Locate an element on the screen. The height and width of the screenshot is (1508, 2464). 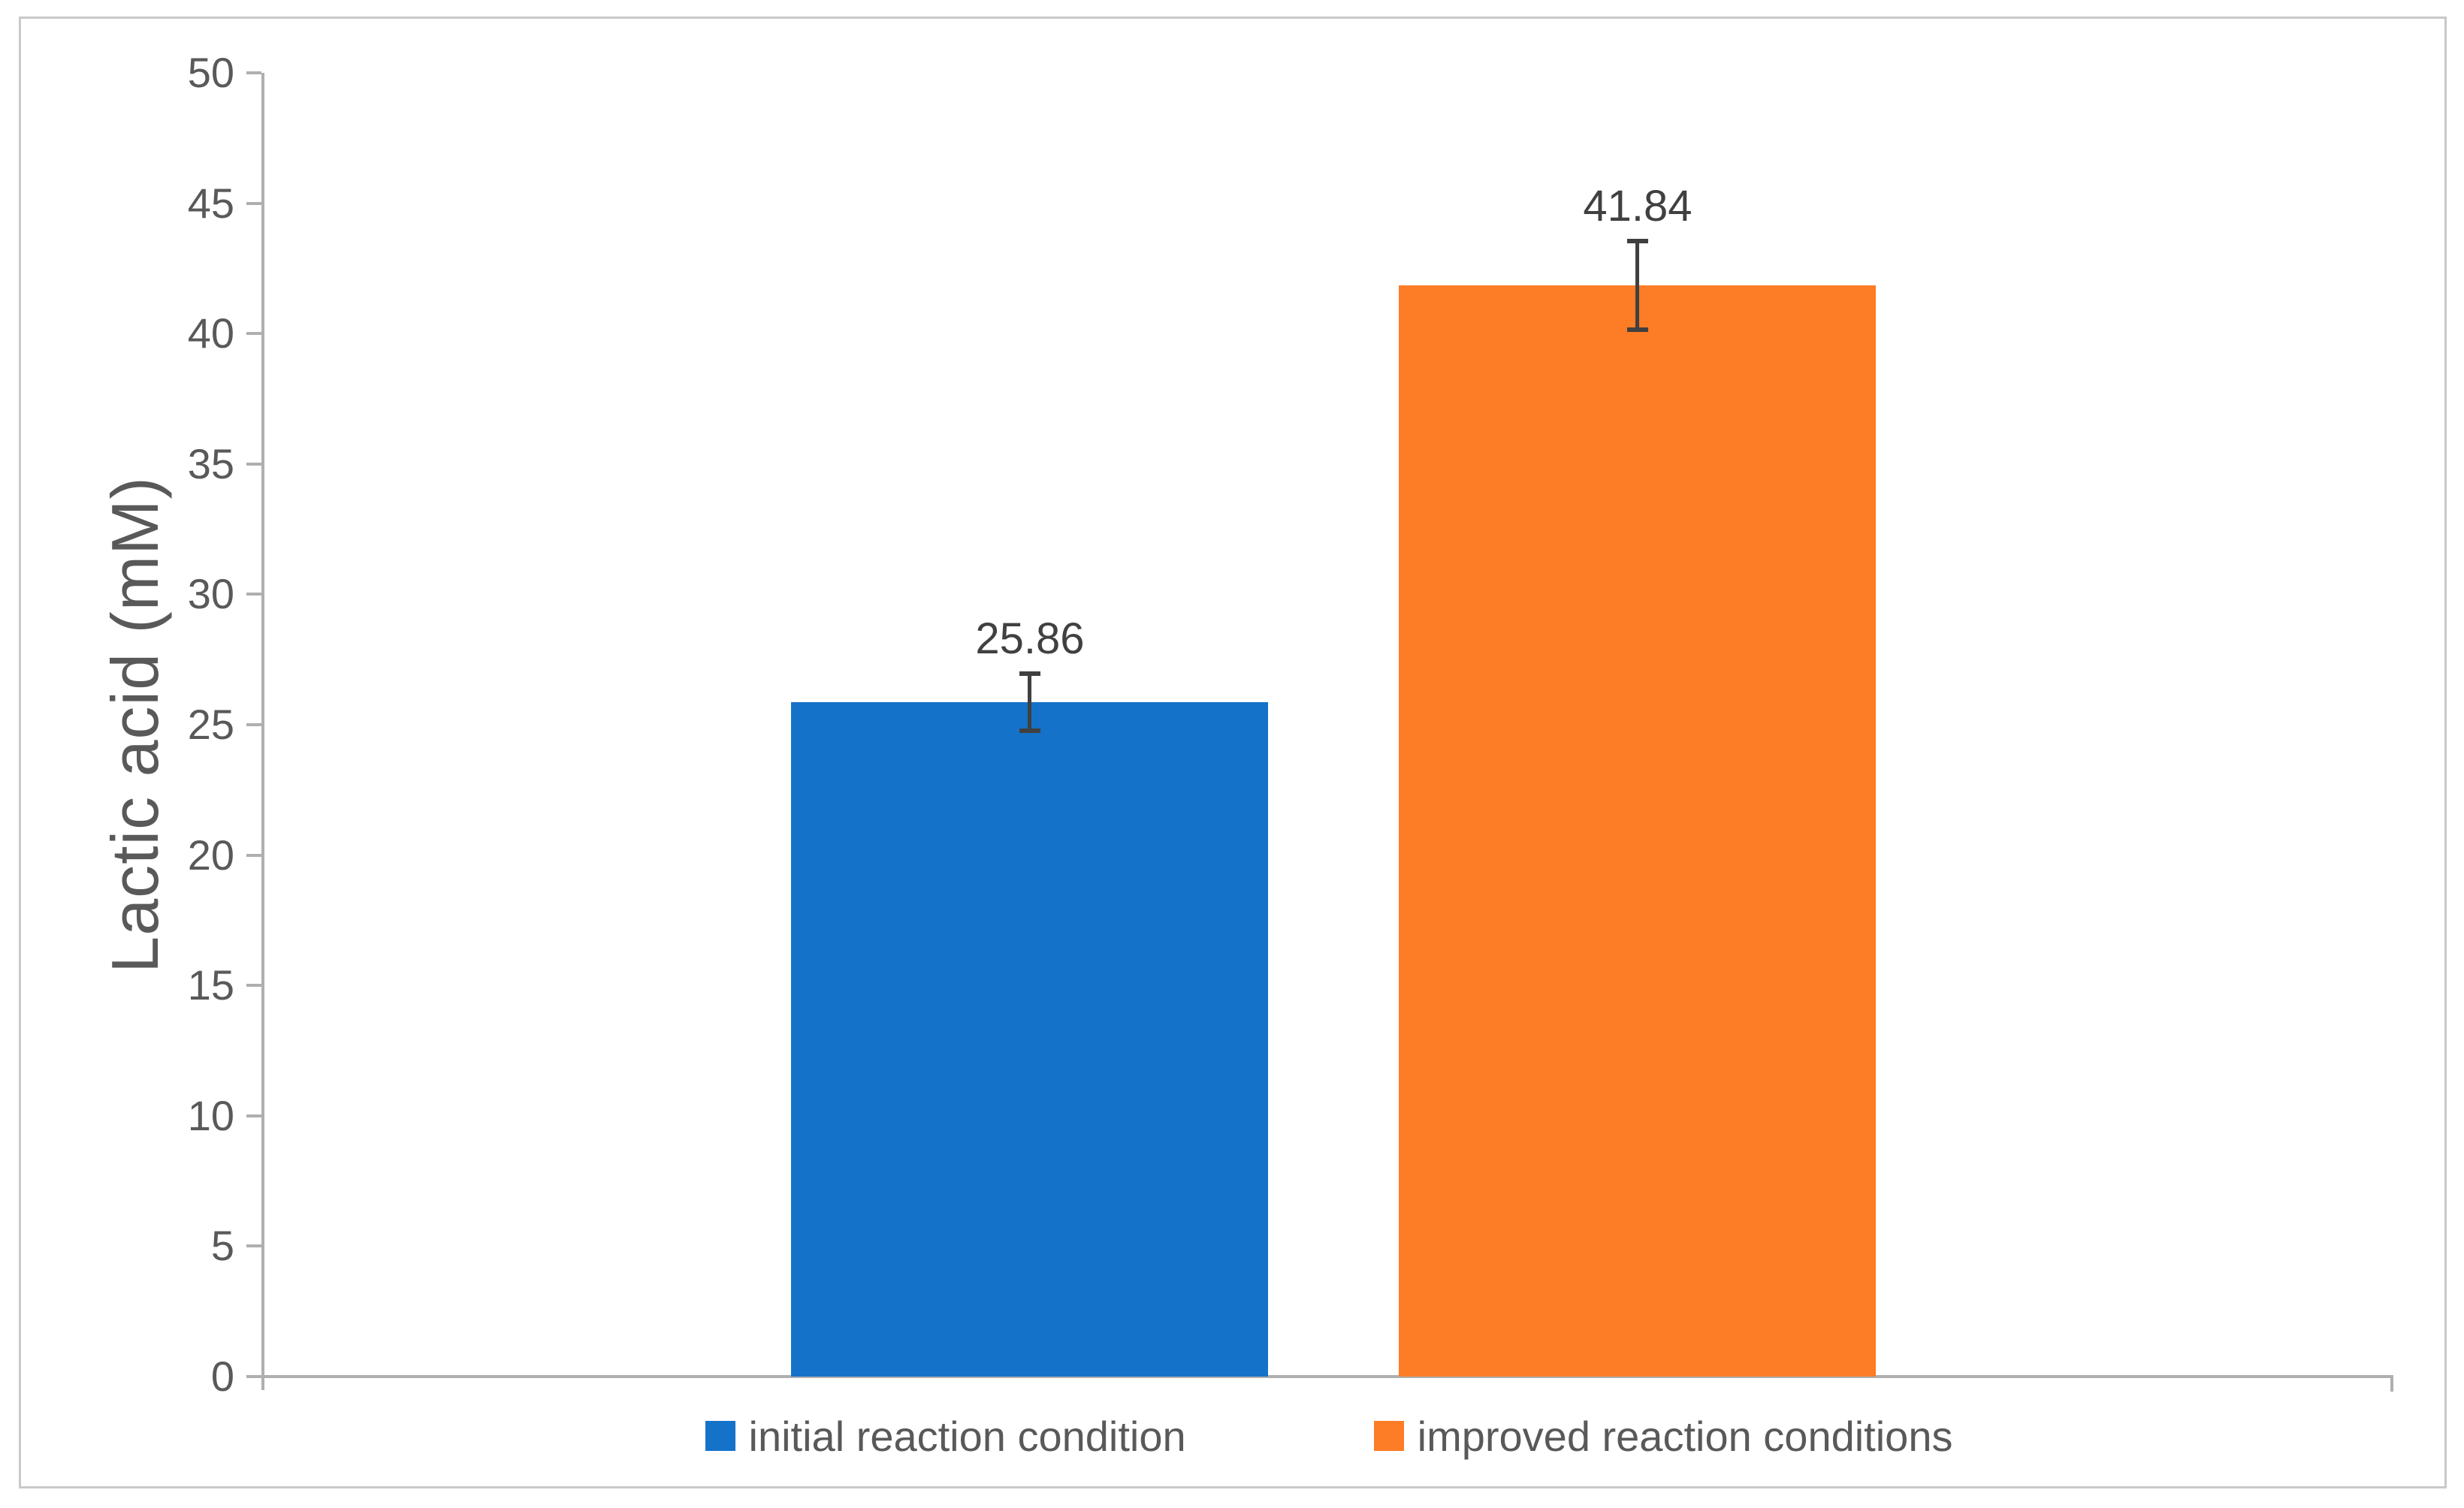
y-tick-label: 15 is located at coordinates (211, 985).